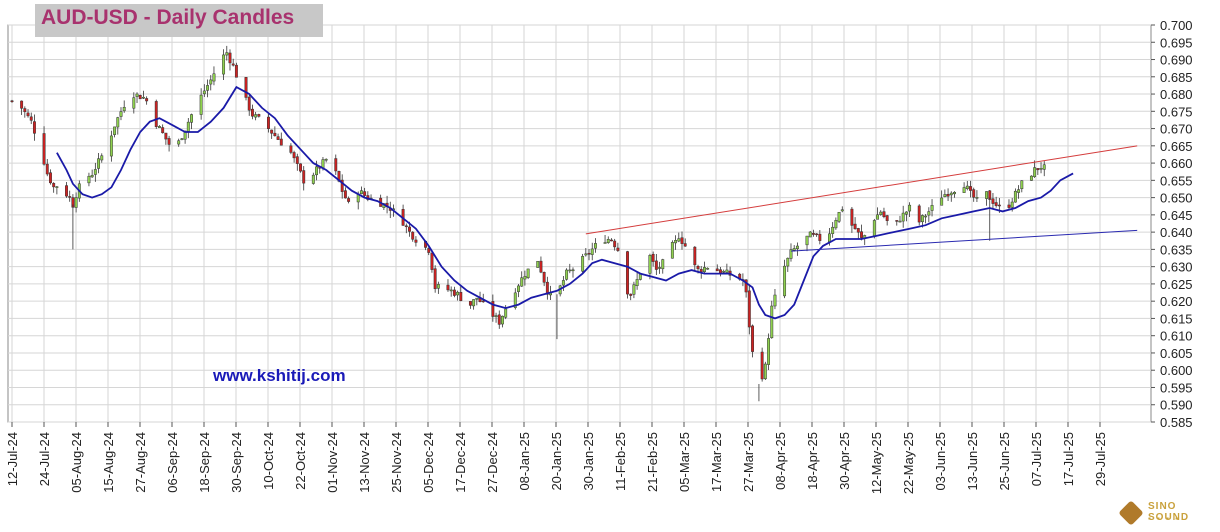 This screenshot has height=532, width=1220. Describe the element at coordinates (1168, 514) in the screenshot. I see `corner-logo: SINO SOUND ▪ ▪ ▪ ▪` at that location.